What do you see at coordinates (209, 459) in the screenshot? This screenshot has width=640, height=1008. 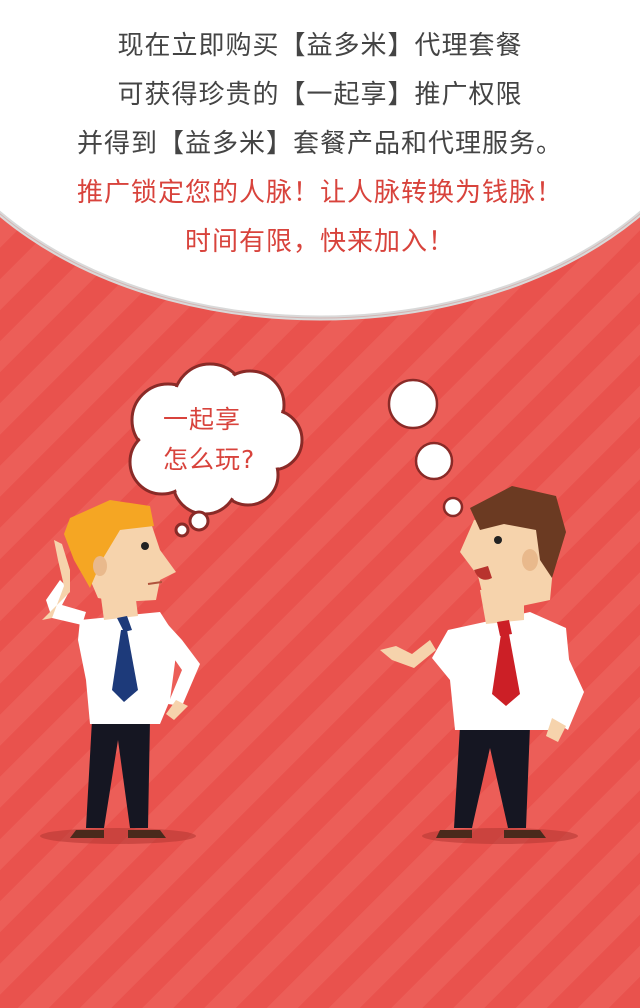 I see `thought-text-line-2: 怎么玩?` at bounding box center [209, 459].